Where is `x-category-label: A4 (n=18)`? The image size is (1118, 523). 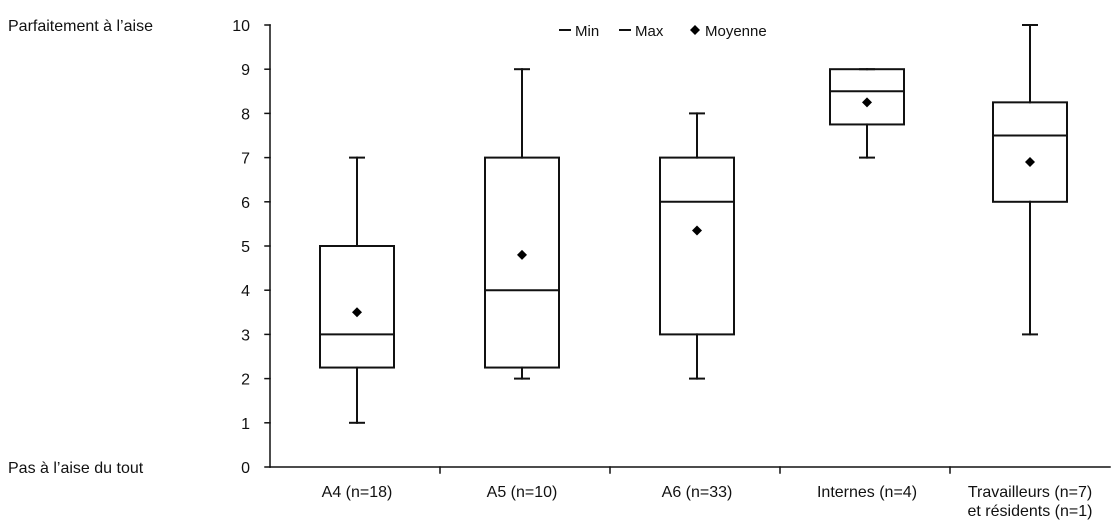 x-category-label: A4 (n=18) is located at coordinates (357, 492).